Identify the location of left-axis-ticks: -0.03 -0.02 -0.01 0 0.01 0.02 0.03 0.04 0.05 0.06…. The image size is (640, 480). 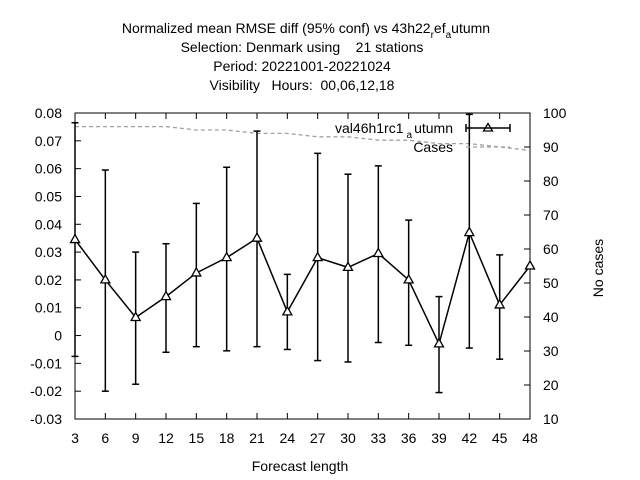
(55, 266).